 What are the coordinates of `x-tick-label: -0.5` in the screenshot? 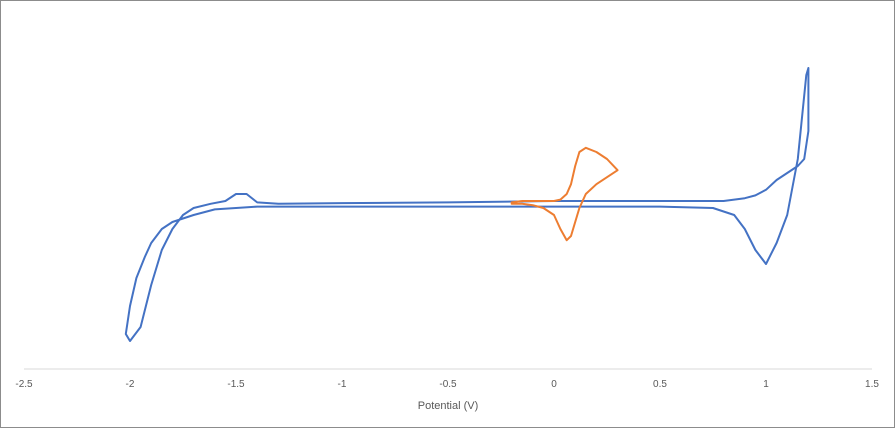 It's located at (448, 384).